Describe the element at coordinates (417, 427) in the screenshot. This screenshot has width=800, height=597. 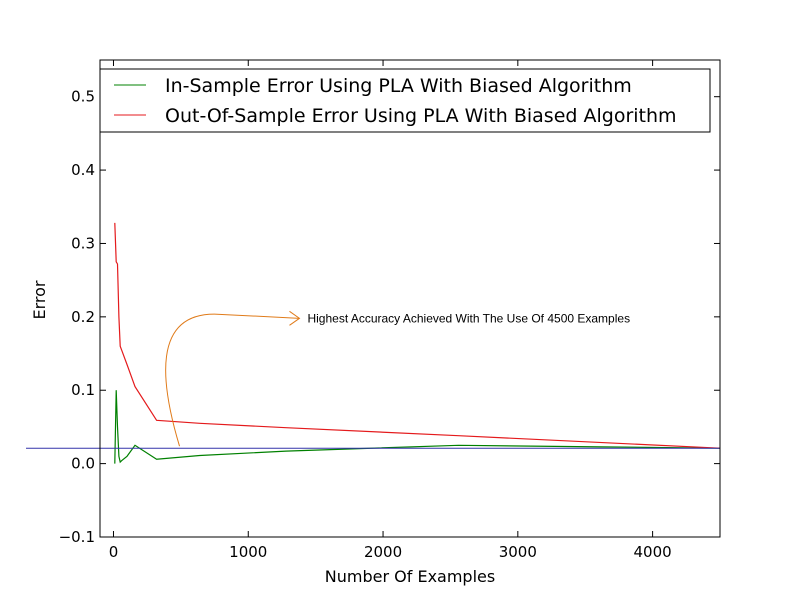
I see `series-line-in-sample` at that location.